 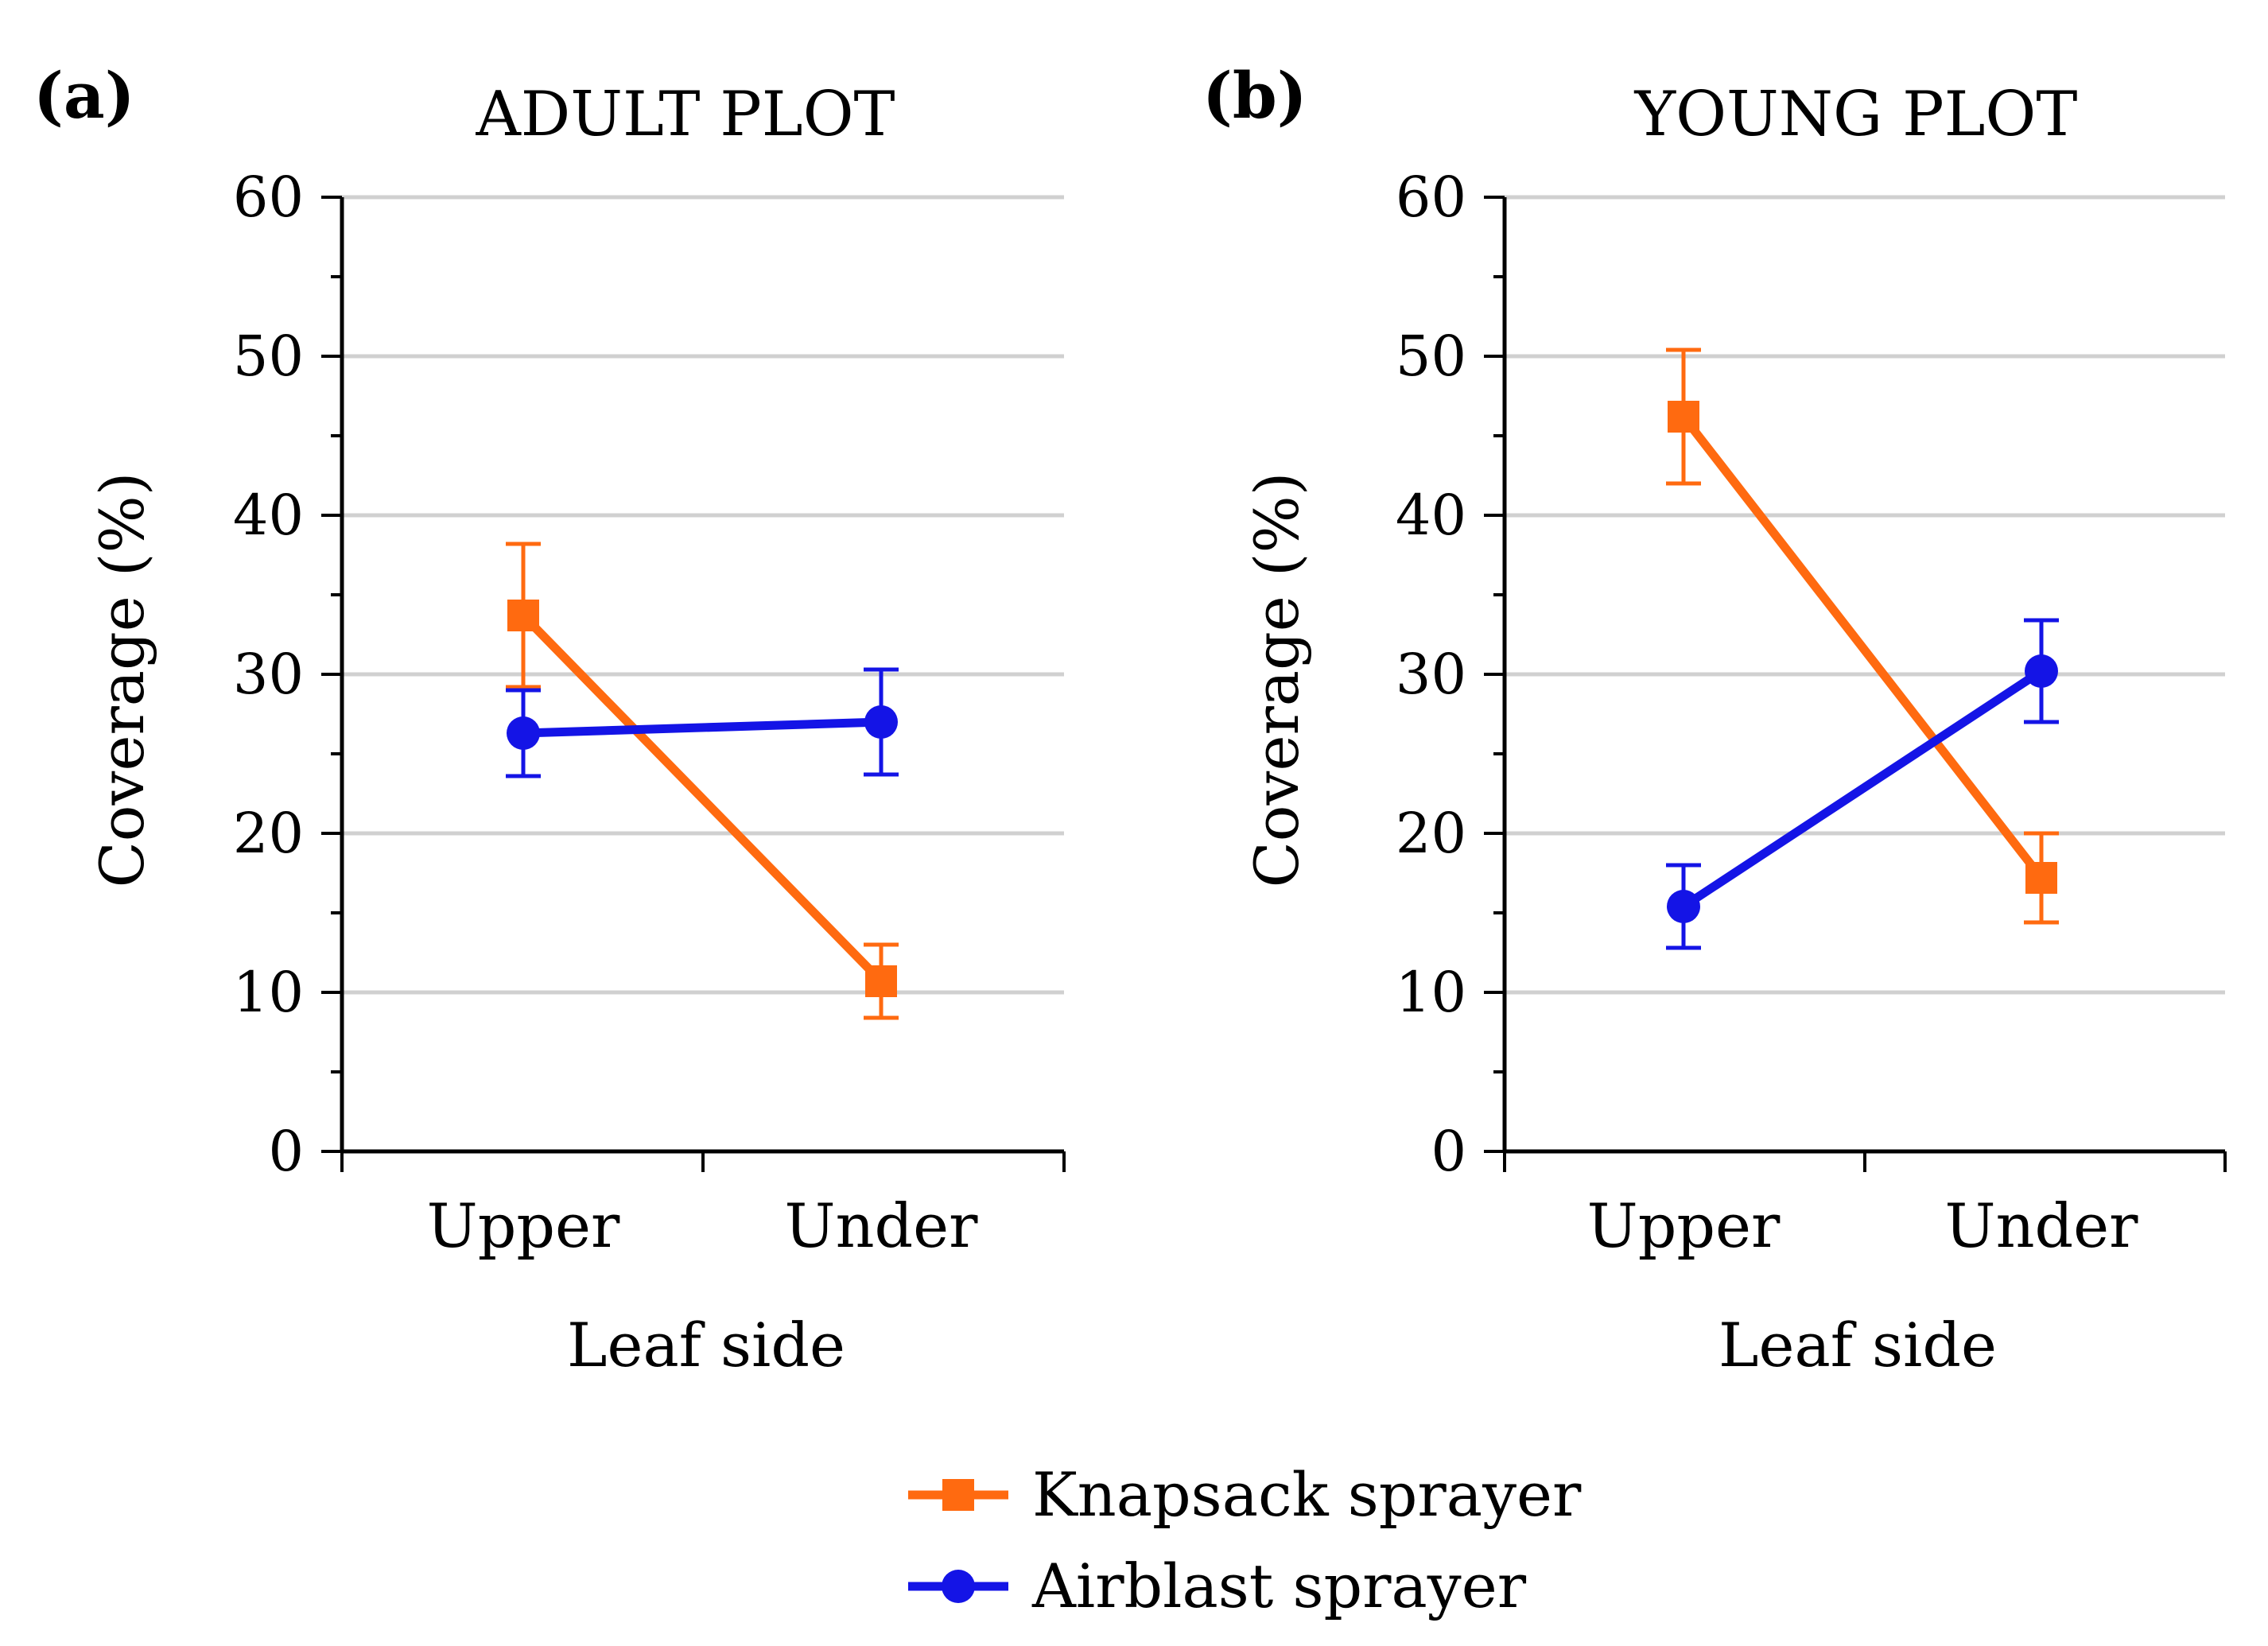 What do you see at coordinates (1254, 96) in the screenshot?
I see `panel-label: (b)` at bounding box center [1254, 96].